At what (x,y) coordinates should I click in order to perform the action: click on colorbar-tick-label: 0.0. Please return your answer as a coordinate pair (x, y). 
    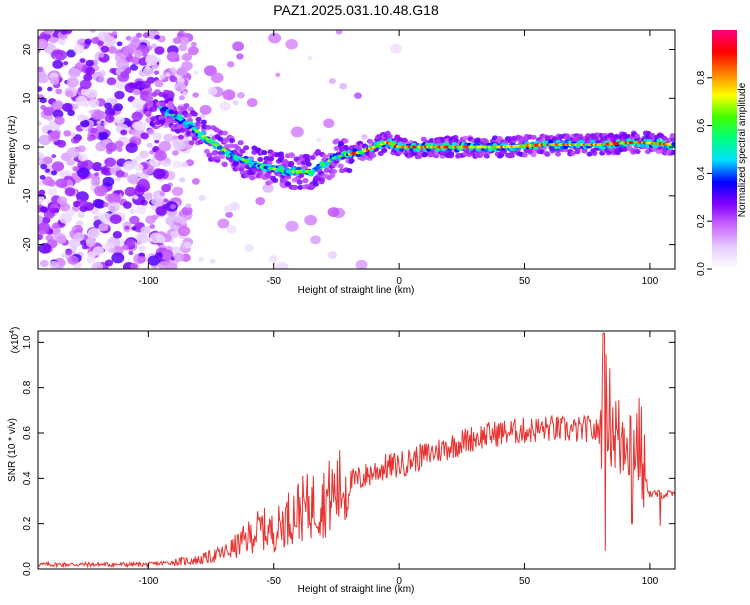
    Looking at the image, I should click on (701, 269).